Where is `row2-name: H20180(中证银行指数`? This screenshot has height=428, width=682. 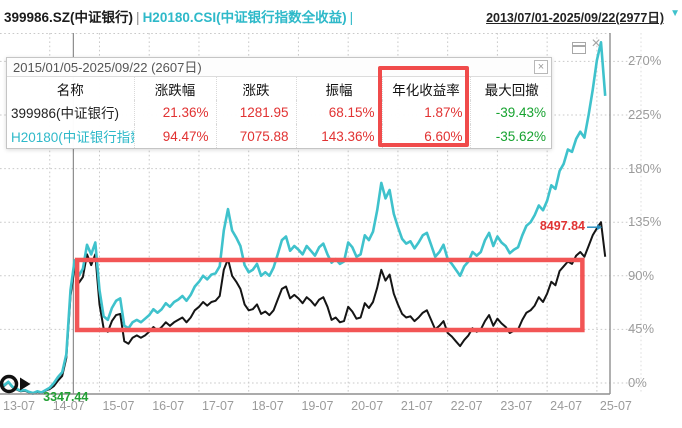 row2-name: H20180(中证银行指数 is located at coordinates (72, 137).